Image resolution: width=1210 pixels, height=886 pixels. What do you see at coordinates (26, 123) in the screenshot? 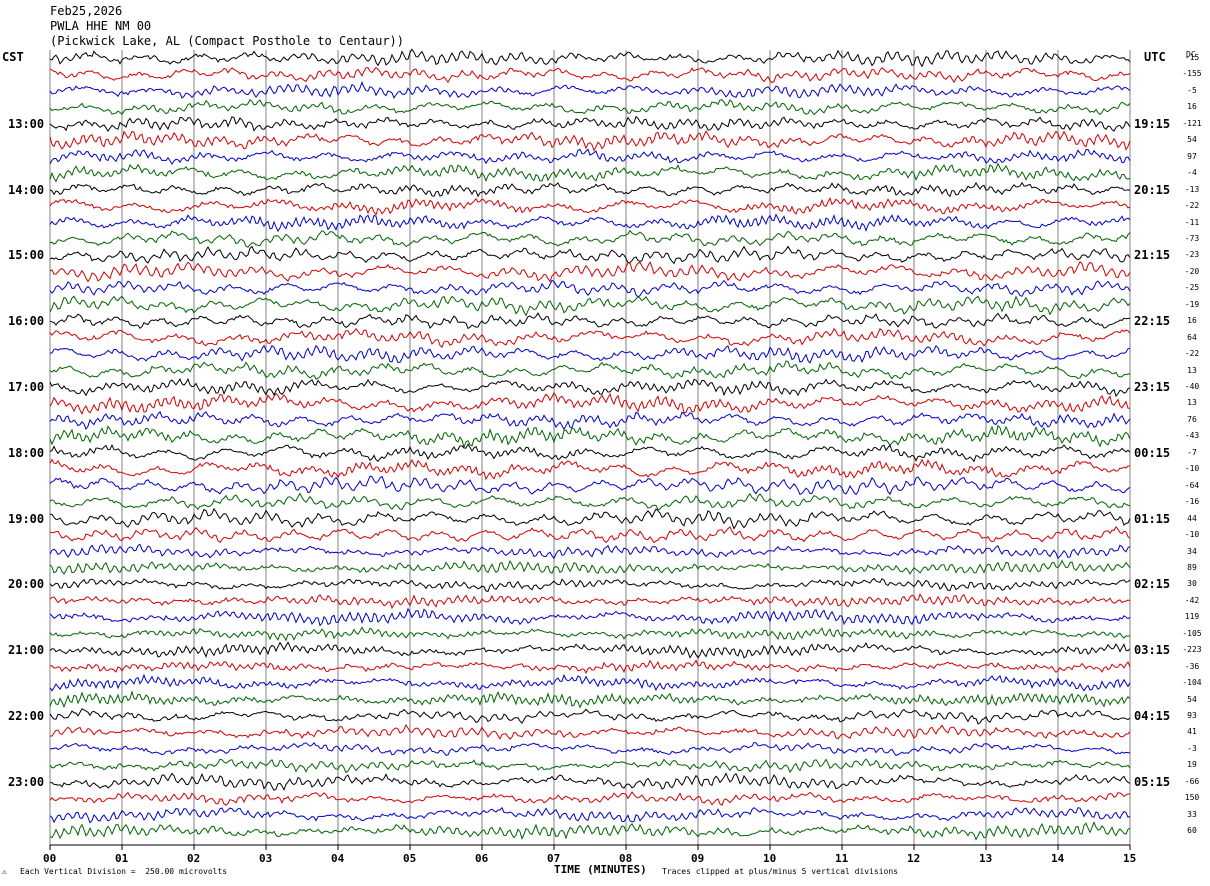
I see `cst-time-label: 13:00` at bounding box center [26, 123].